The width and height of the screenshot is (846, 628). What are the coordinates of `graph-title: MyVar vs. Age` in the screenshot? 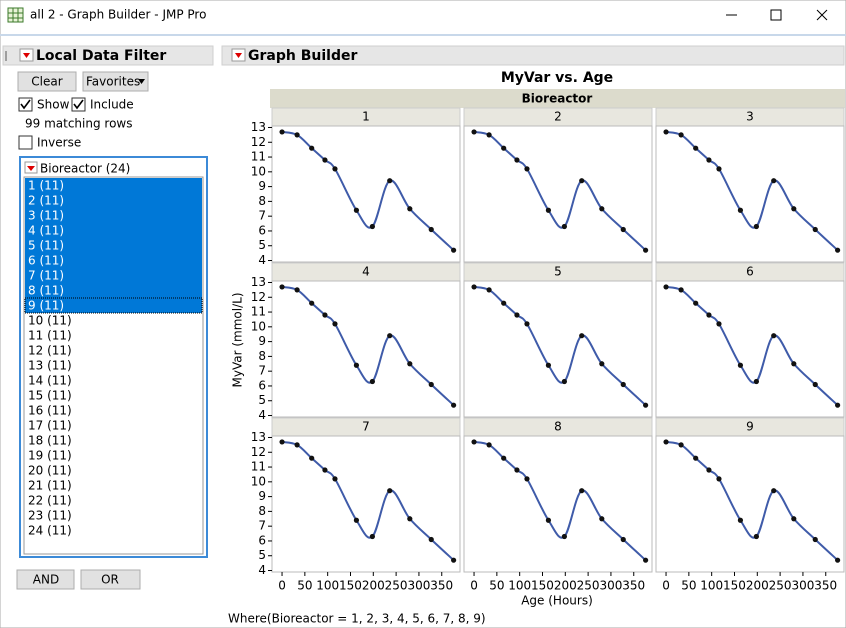 It's located at (557, 78).